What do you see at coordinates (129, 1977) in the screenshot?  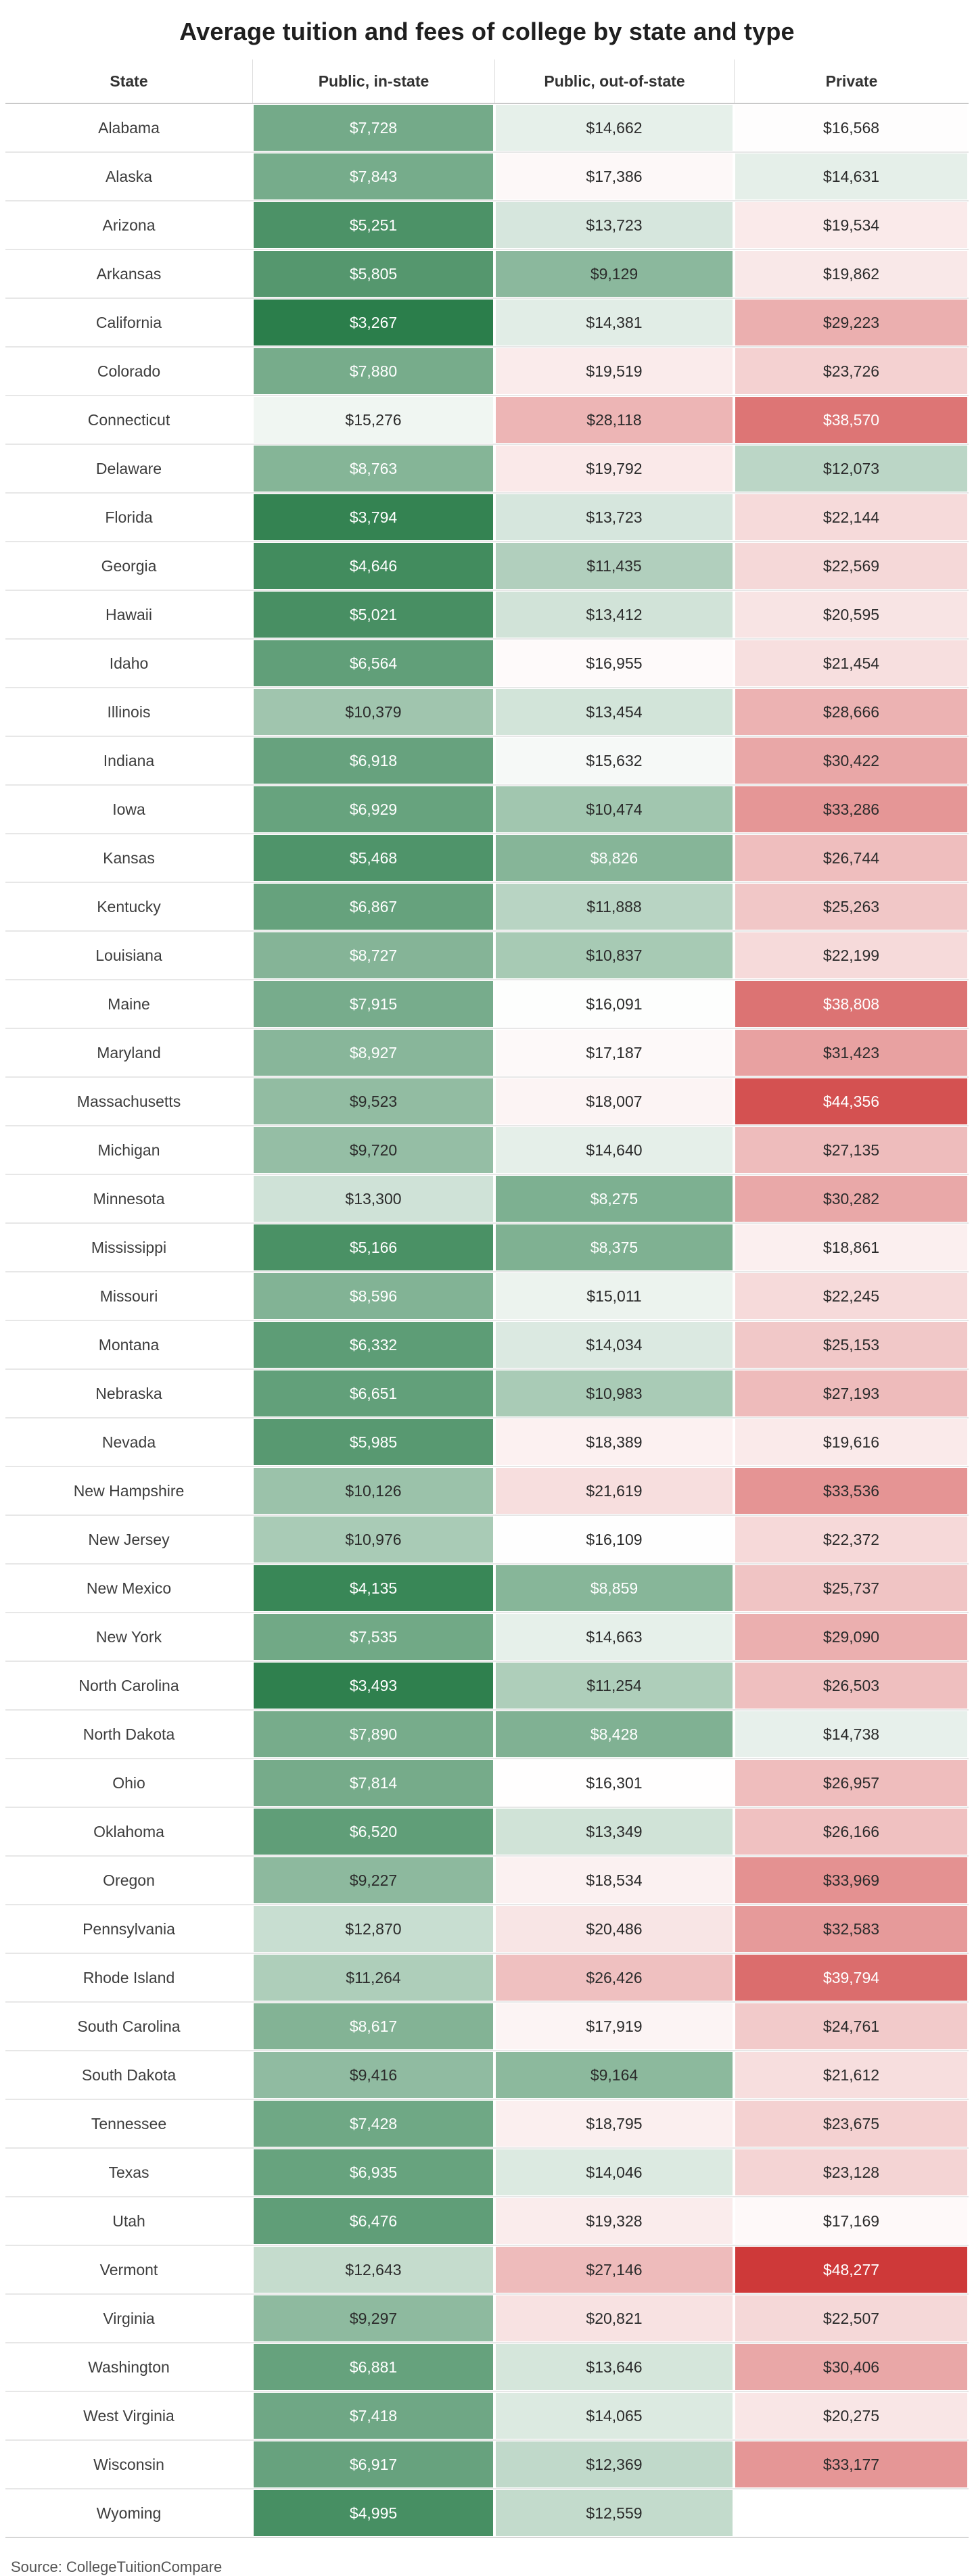 I see `state-name: Rhode Island` at bounding box center [129, 1977].